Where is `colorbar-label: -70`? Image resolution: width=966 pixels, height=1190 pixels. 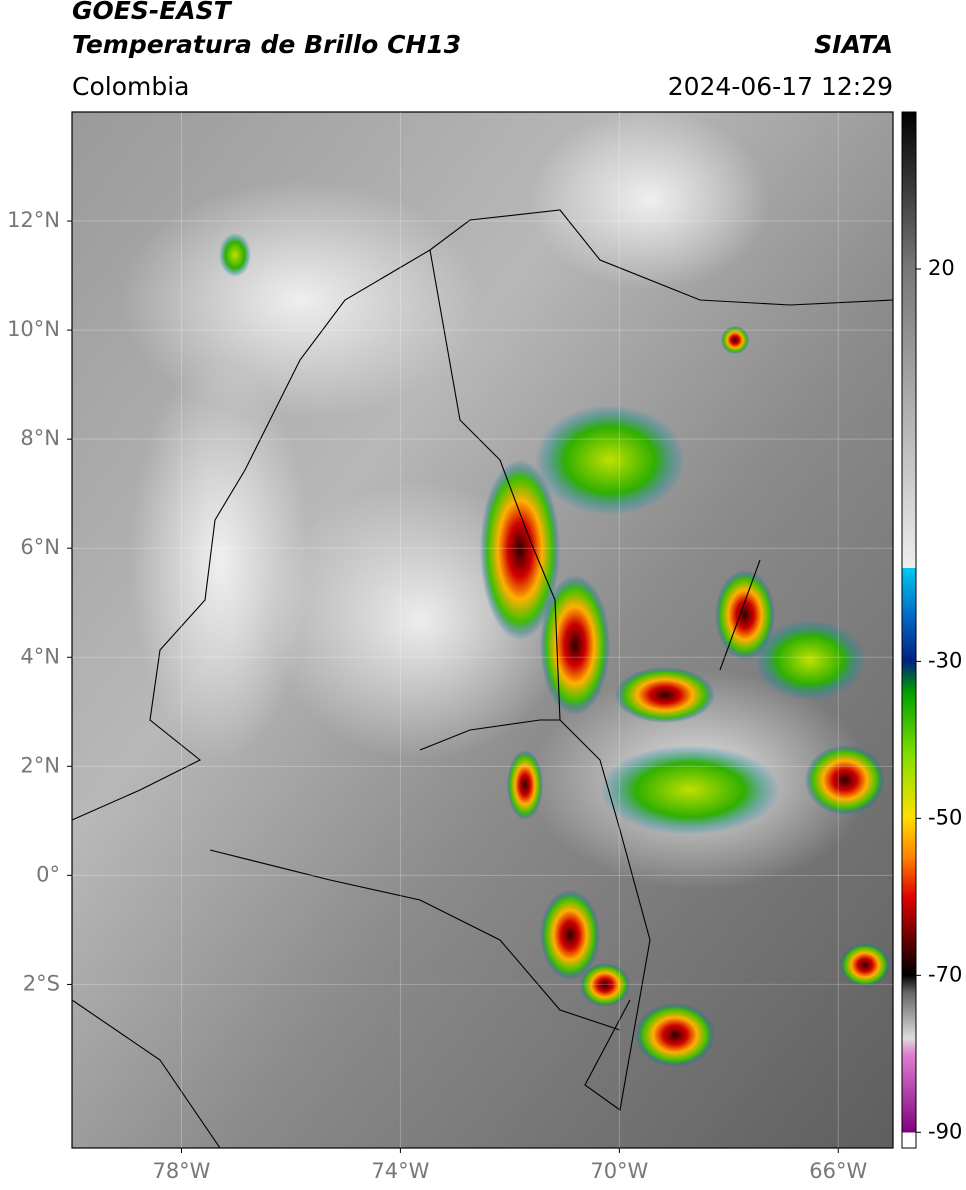
colorbar-label: -70 is located at coordinates (945, 974).